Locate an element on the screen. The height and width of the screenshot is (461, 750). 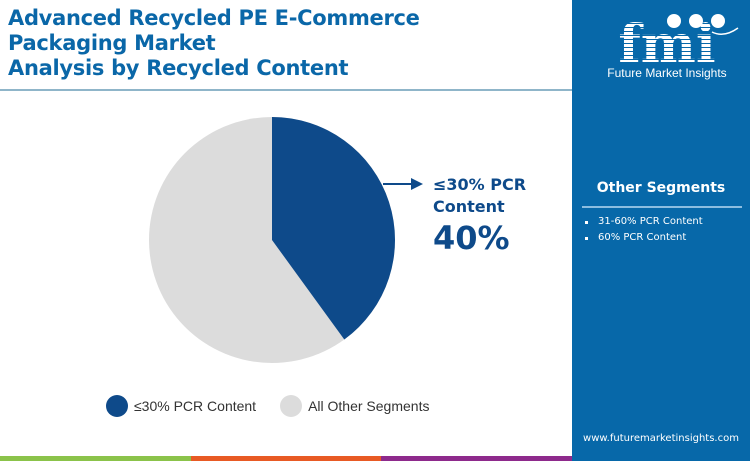
other-segment-label: 60% PCR Content is located at coordinates (642, 237).